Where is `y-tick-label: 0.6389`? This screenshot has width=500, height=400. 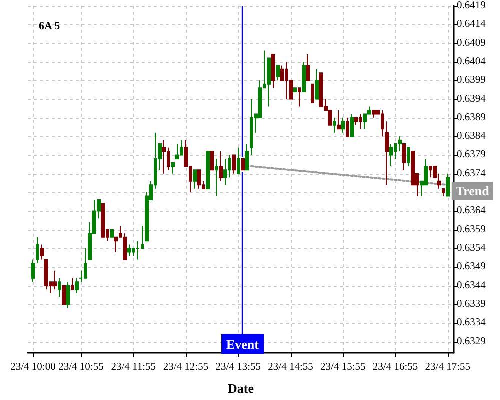 y-tick-label: 0.6389 is located at coordinates (471, 118).